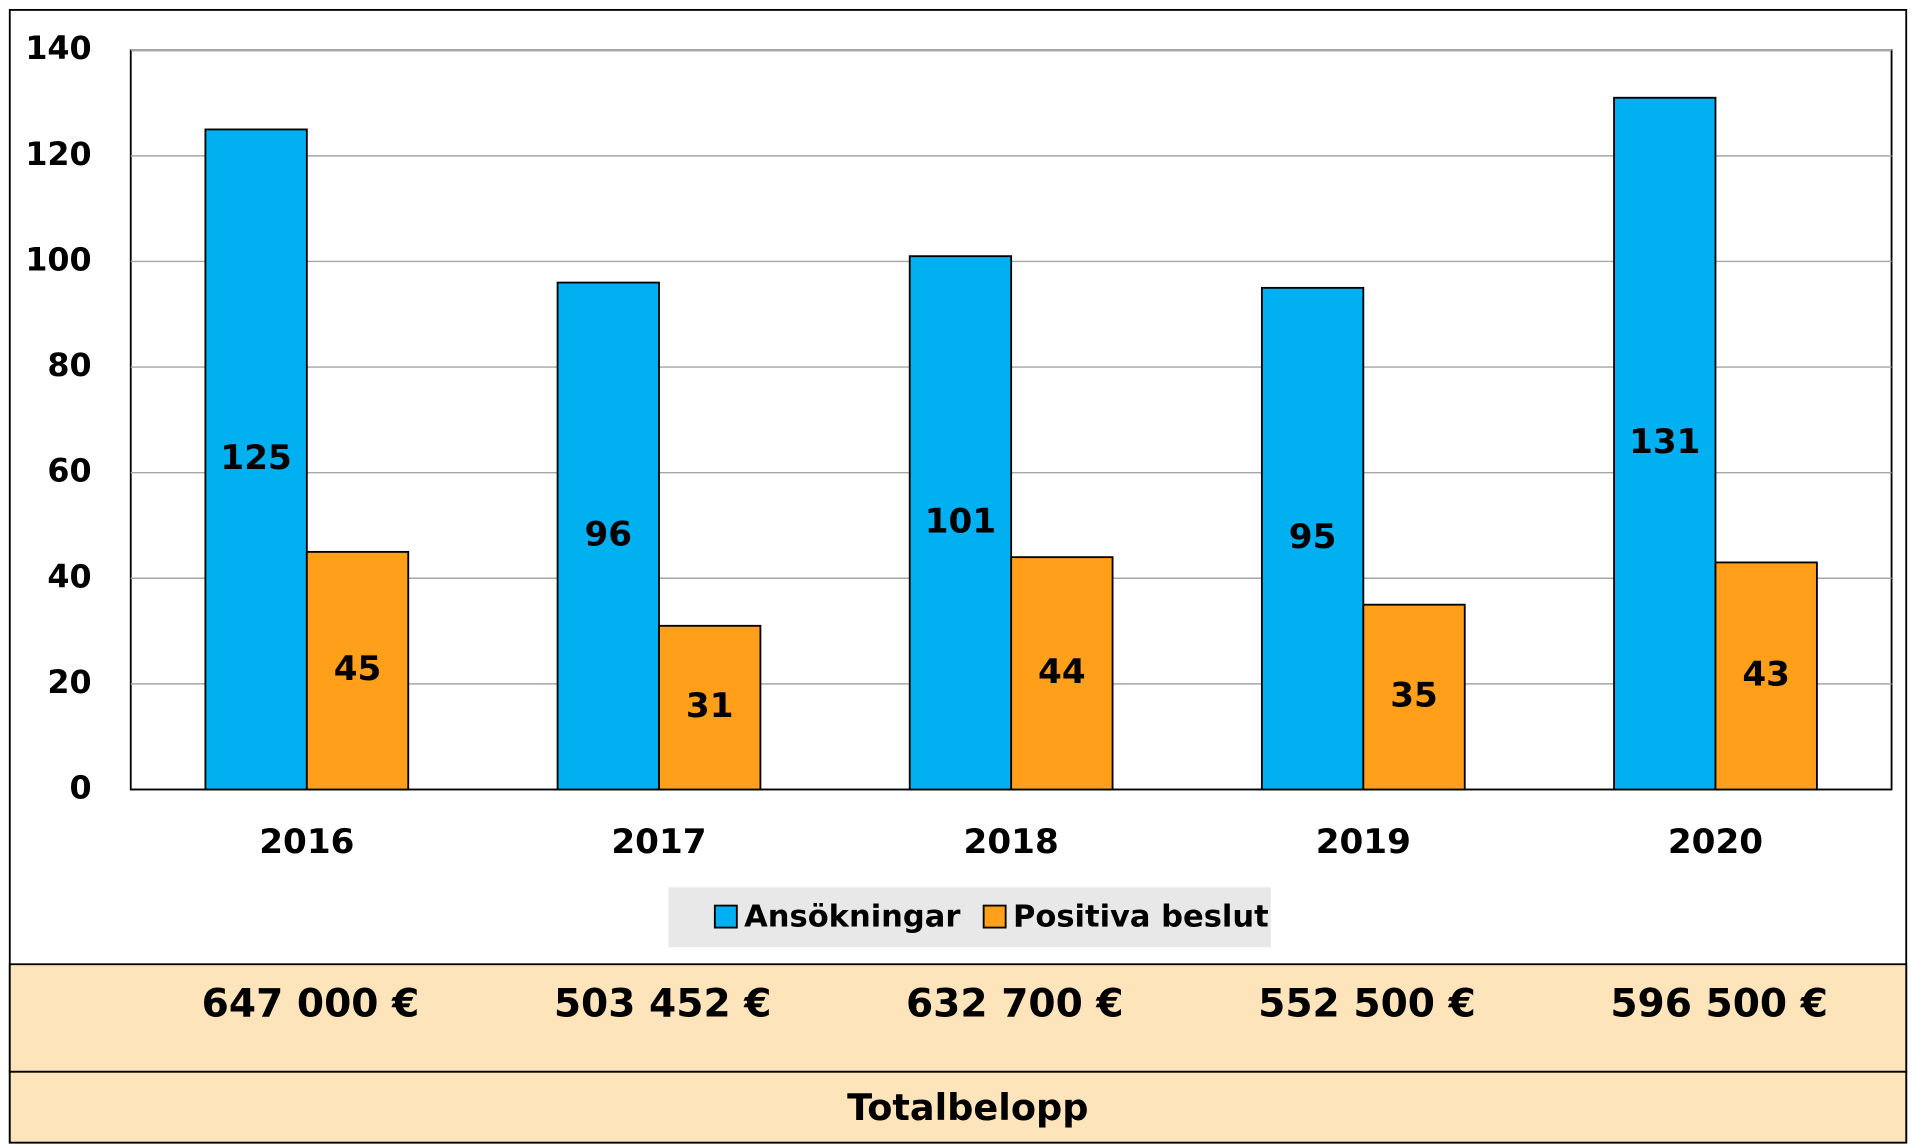 The height and width of the screenshot is (1144, 1916). I want to click on data-label: 95, so click(1313, 537).